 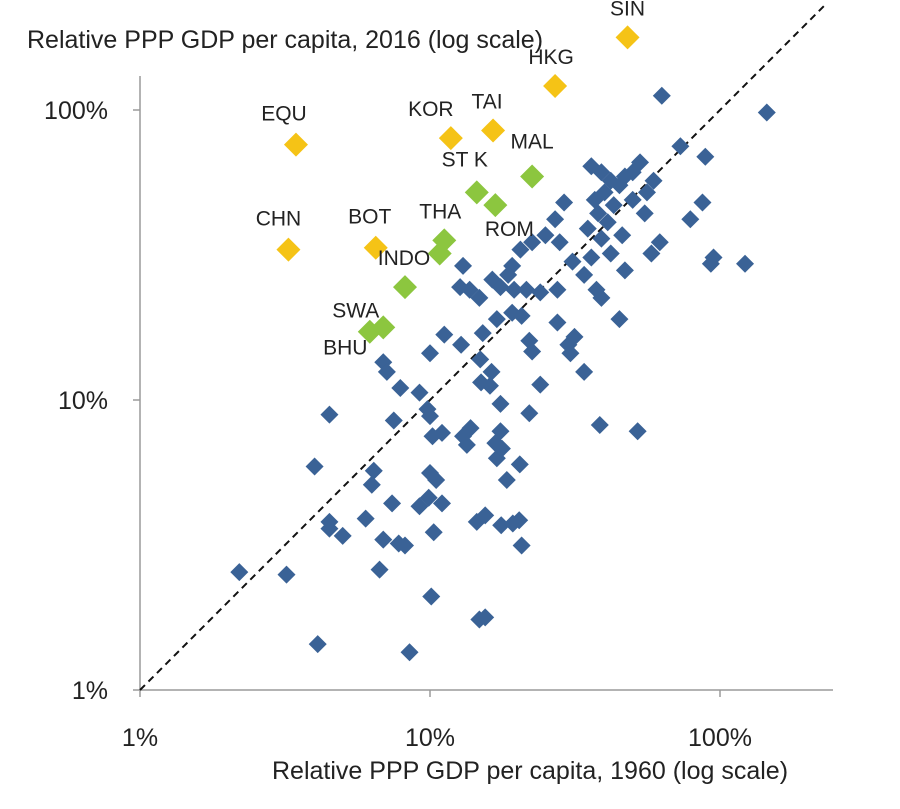 I want to click on point-label: MAL, so click(x=532, y=141).